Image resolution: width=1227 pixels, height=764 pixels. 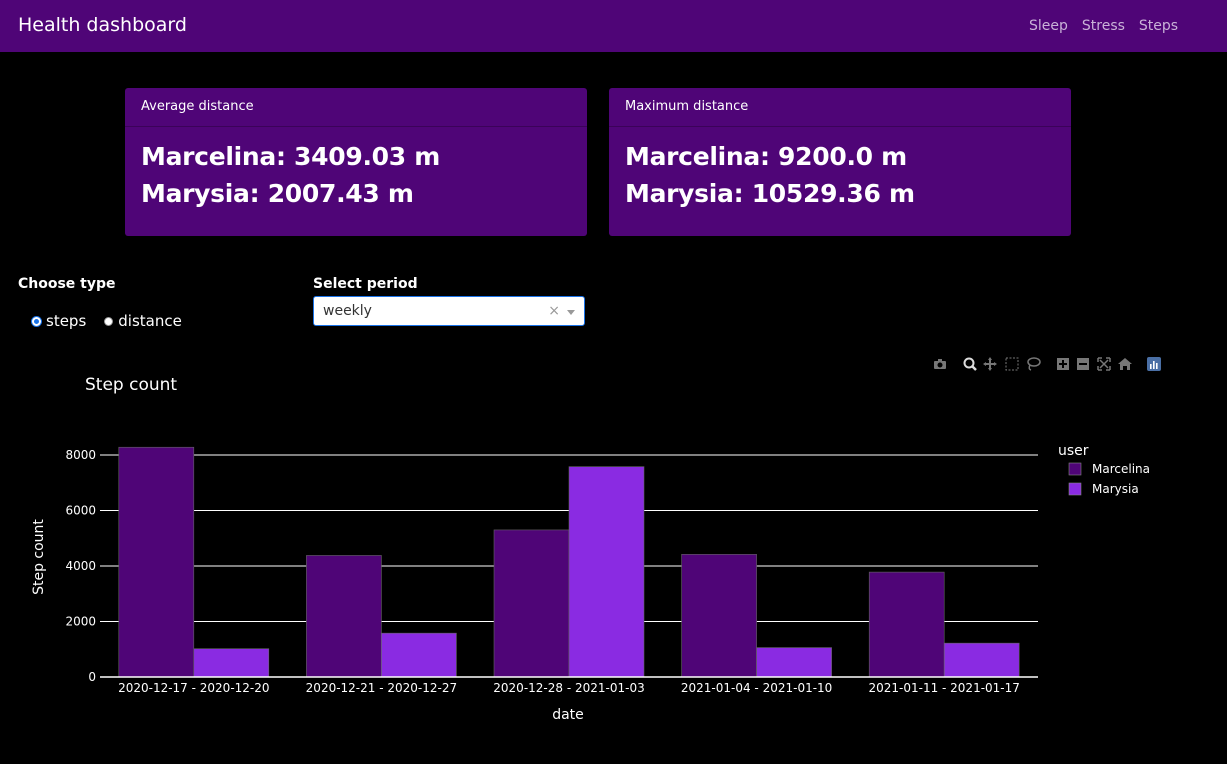 What do you see at coordinates (381, 688) in the screenshot?
I see `x-tick-label: 2020-12-21 - 2020-12-27` at bounding box center [381, 688].